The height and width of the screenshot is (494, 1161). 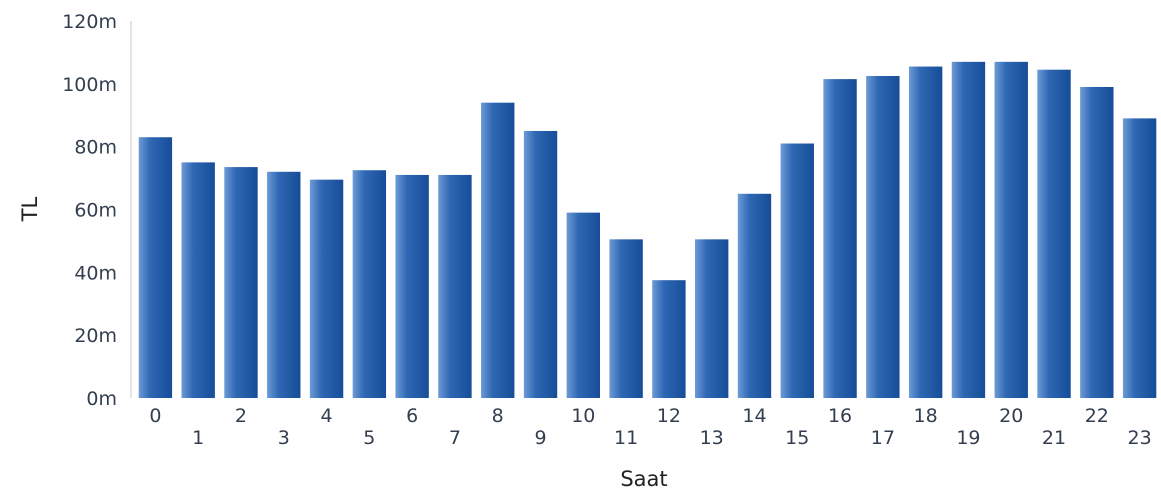 What do you see at coordinates (626, 438) in the screenshot?
I see `x-tick-label: 11` at bounding box center [626, 438].